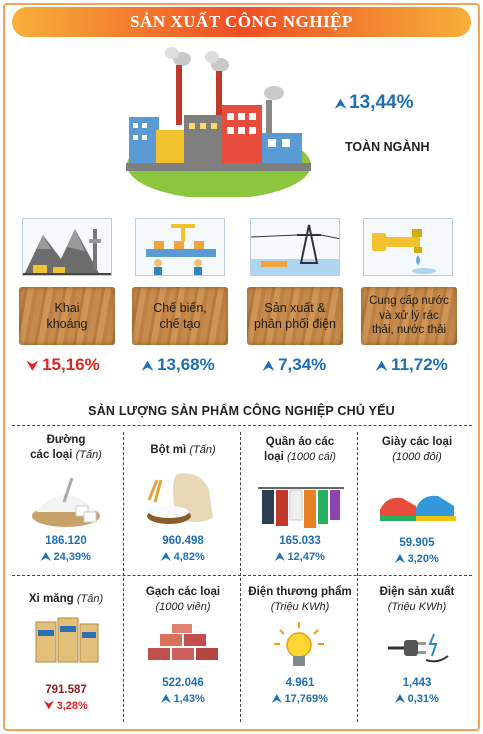 The image size is (483, 734). I want to click on sector-label-line: phân phối điện, so click(295, 324).